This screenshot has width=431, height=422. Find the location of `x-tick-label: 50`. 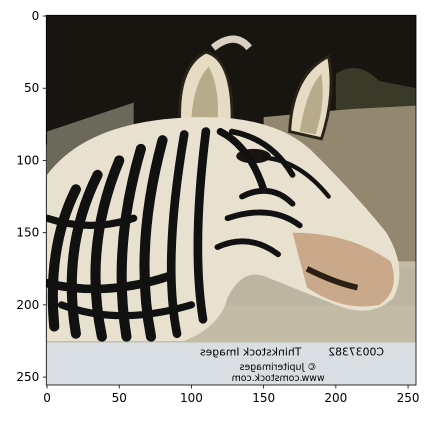

x-tick-label: 50 is located at coordinates (119, 398).